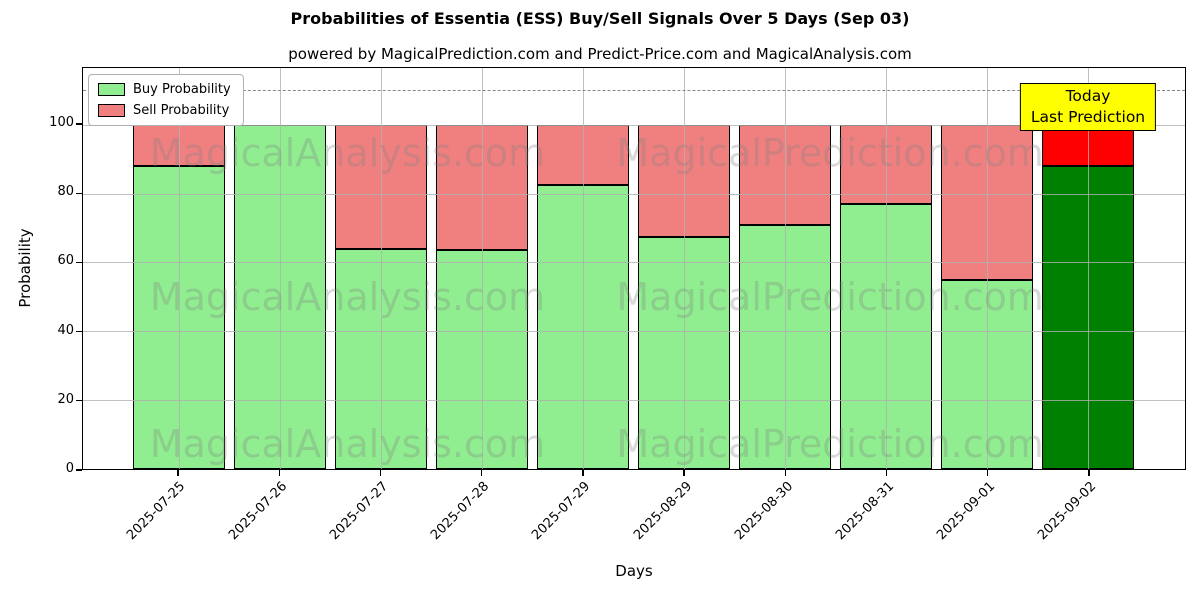  I want to click on x-tick-label-text: 2025-09-02, so click(1067, 511).